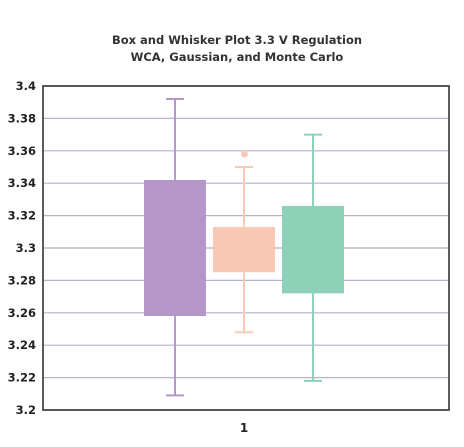  Describe the element at coordinates (237, 40) in the screenshot. I see `chart-title-line-1: Box and Whisker Plot 3.3 V Regulation` at that location.